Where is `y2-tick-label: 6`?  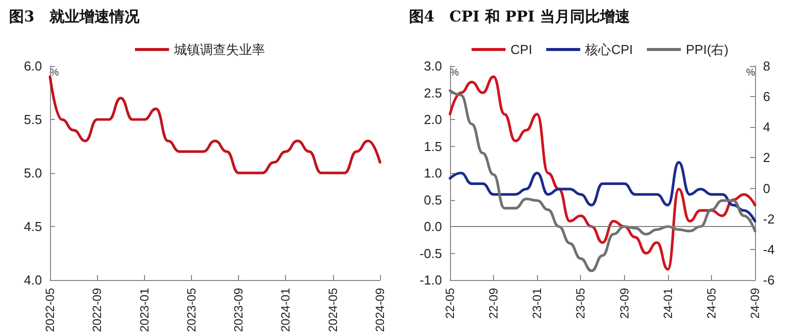
y2-tick-label: 6 is located at coordinates (766, 96).